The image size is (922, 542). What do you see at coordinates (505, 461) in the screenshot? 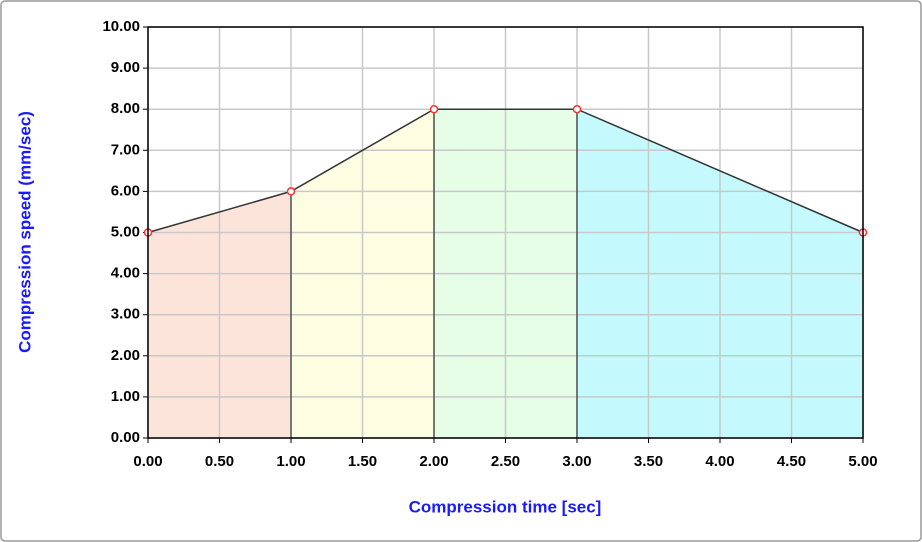
I see `x-tick-label: 2.50` at bounding box center [505, 461].